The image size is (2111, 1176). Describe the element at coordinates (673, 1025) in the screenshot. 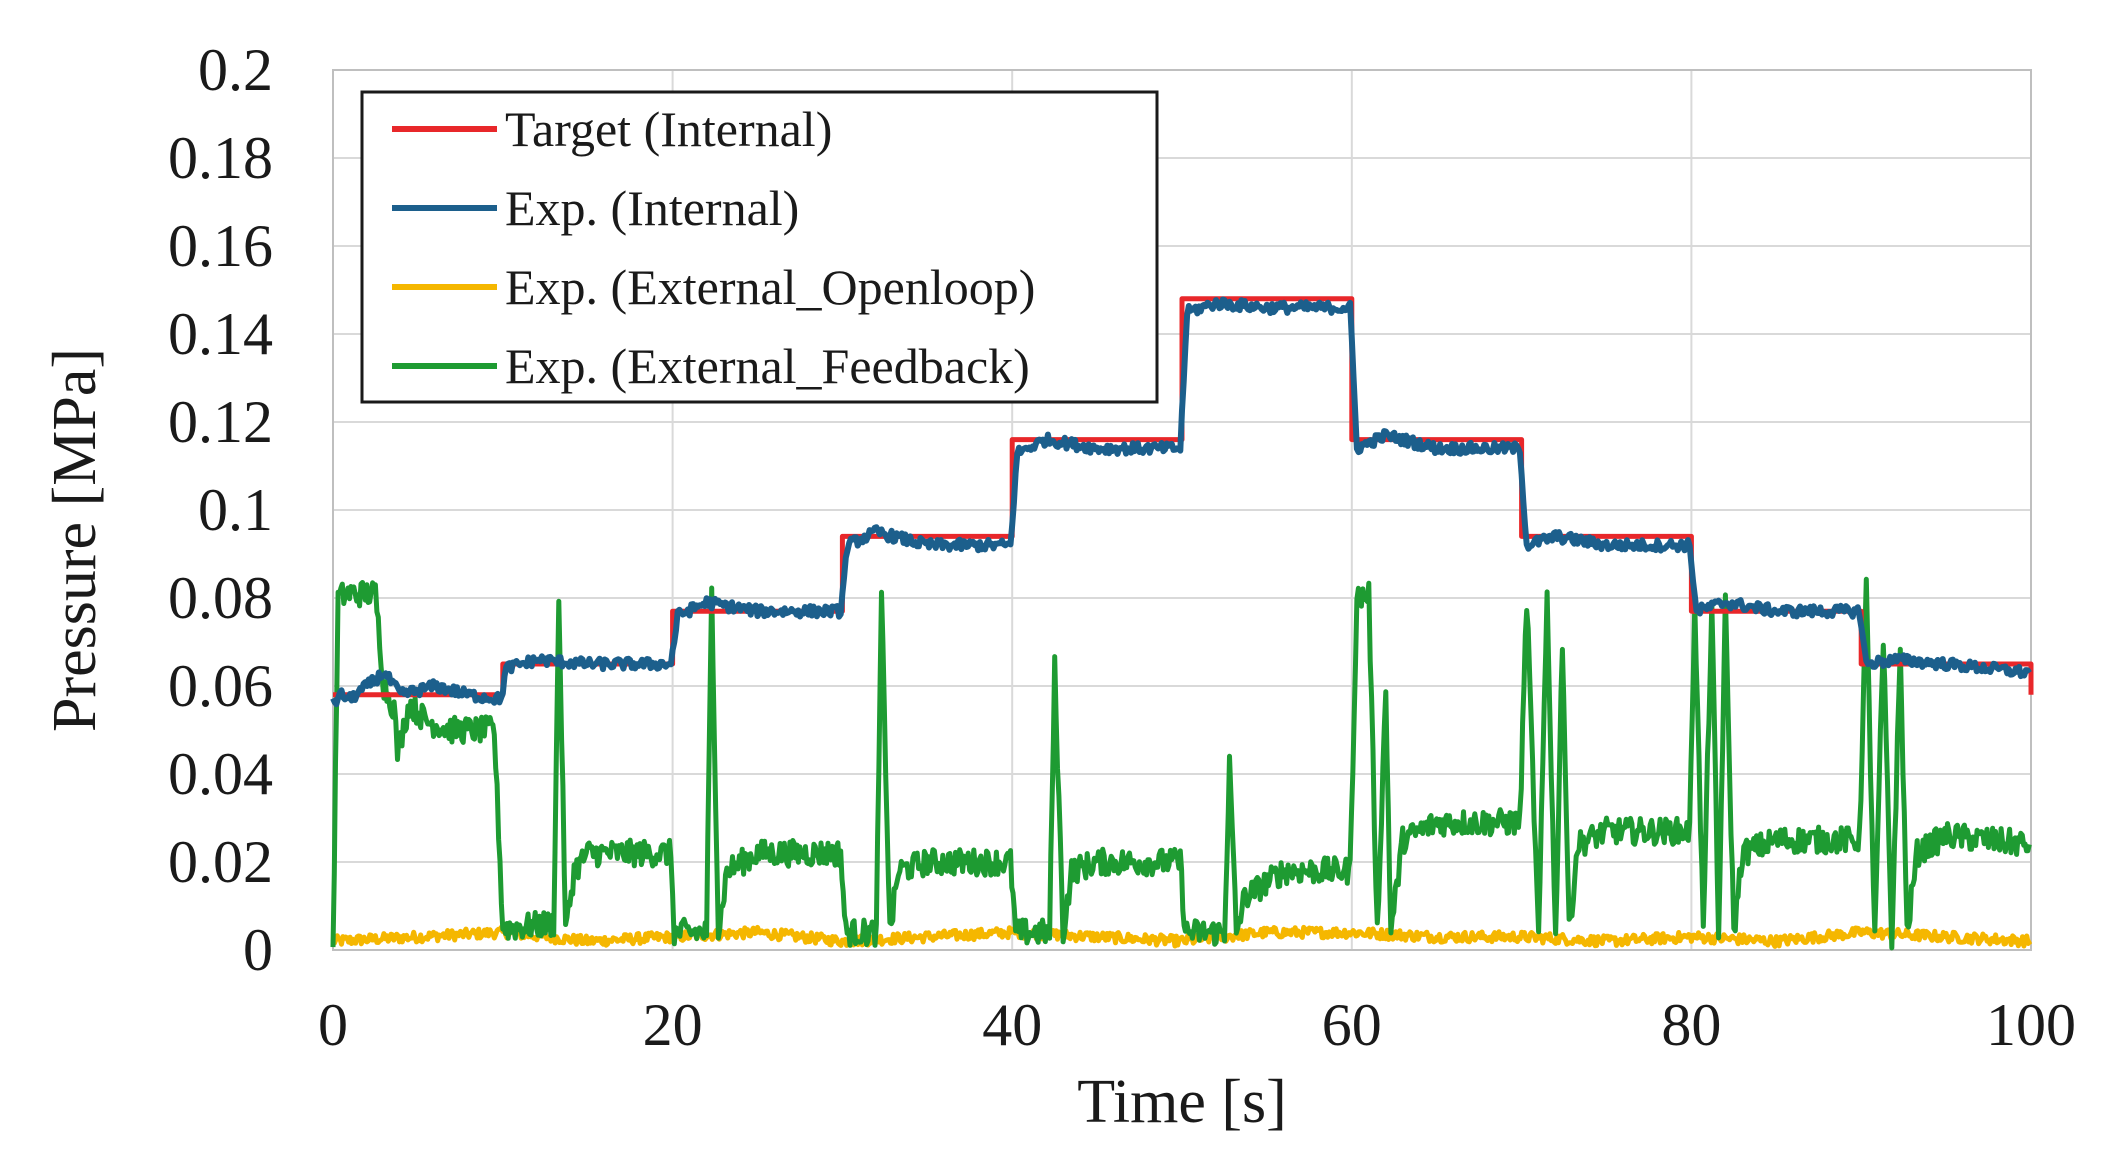

I see `x-tick-label: 20` at that location.